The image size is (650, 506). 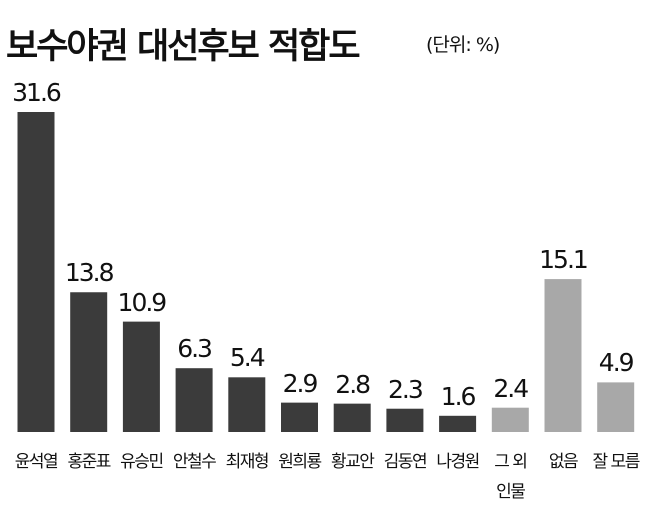 What do you see at coordinates (616, 462) in the screenshot?
I see `x-tick-label: 잘 모름` at bounding box center [616, 462].